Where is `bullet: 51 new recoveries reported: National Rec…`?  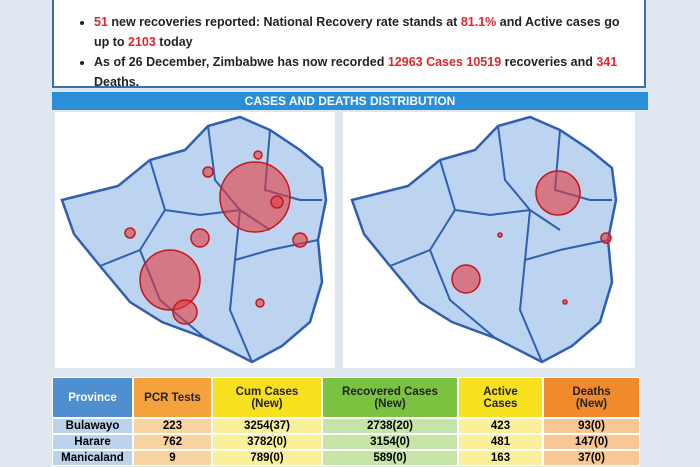 bullet: 51 new recoveries reported: National Rec… is located at coordinates (364, 32).